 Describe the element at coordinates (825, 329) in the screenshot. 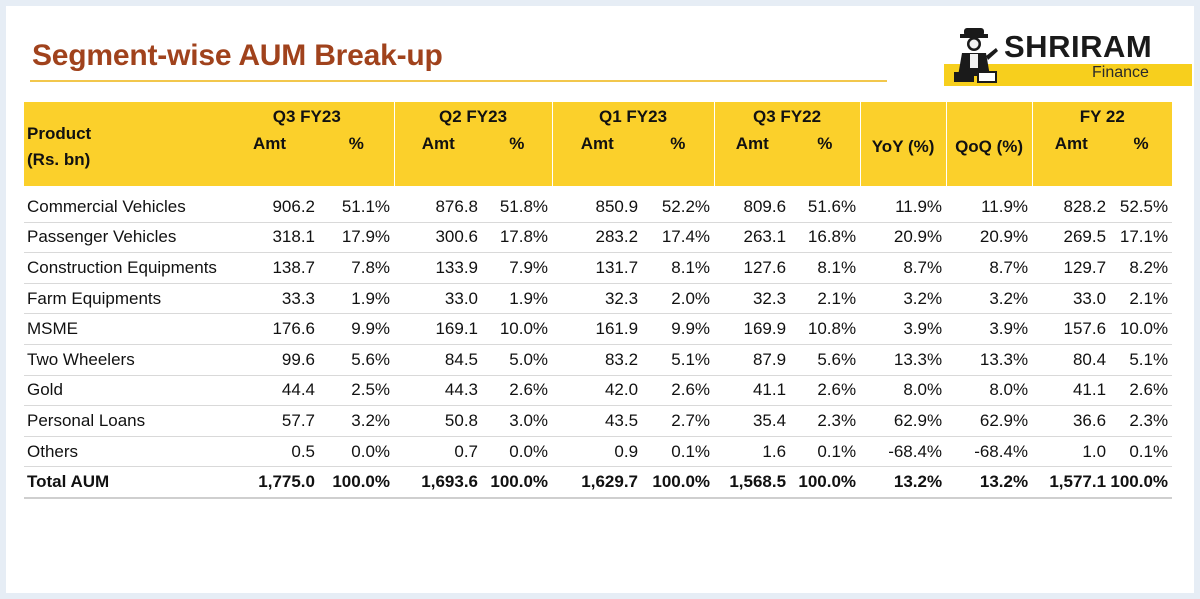

I see `value-cell: 10.8%` at that location.